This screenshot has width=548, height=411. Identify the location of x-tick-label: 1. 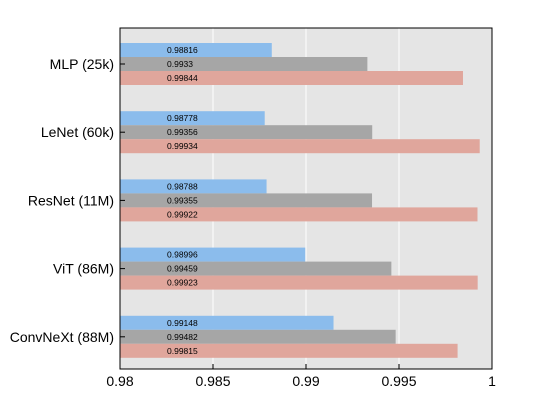
(492, 381).